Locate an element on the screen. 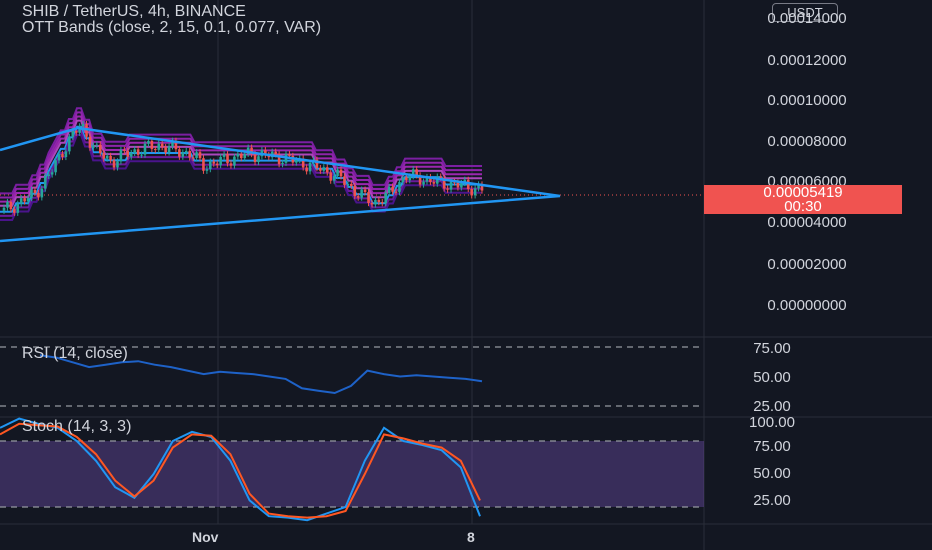 The width and height of the screenshot is (932, 550). currency-badge: USDT is located at coordinates (805, 12).